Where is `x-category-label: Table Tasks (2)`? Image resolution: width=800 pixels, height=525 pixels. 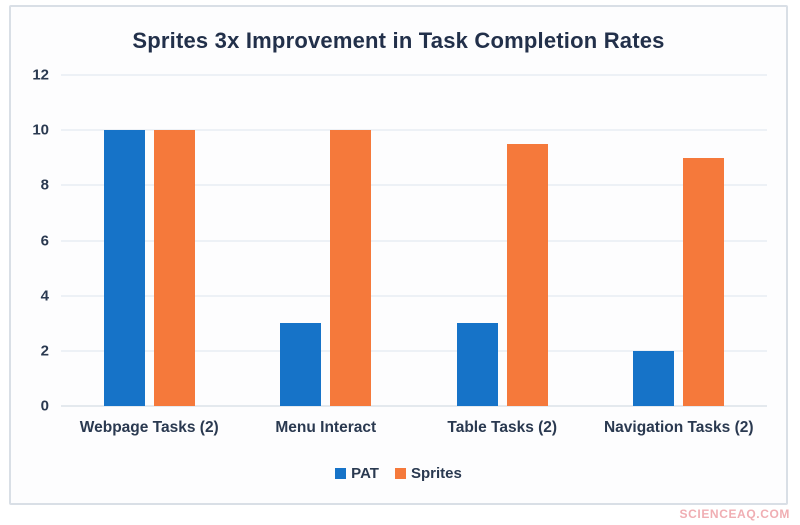 x-category-label: Table Tasks (2) is located at coordinates (502, 427).